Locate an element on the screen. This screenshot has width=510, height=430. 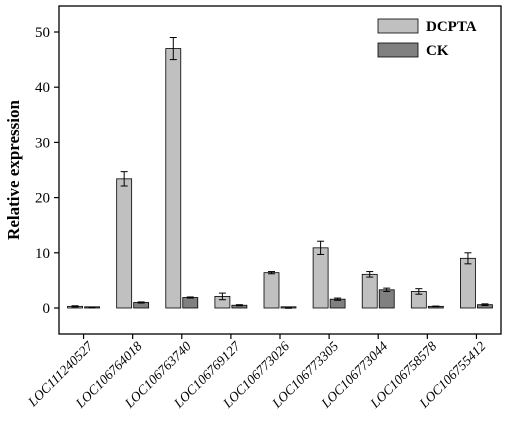
bar-ck-loc106773044 is located at coordinates (386, 299).